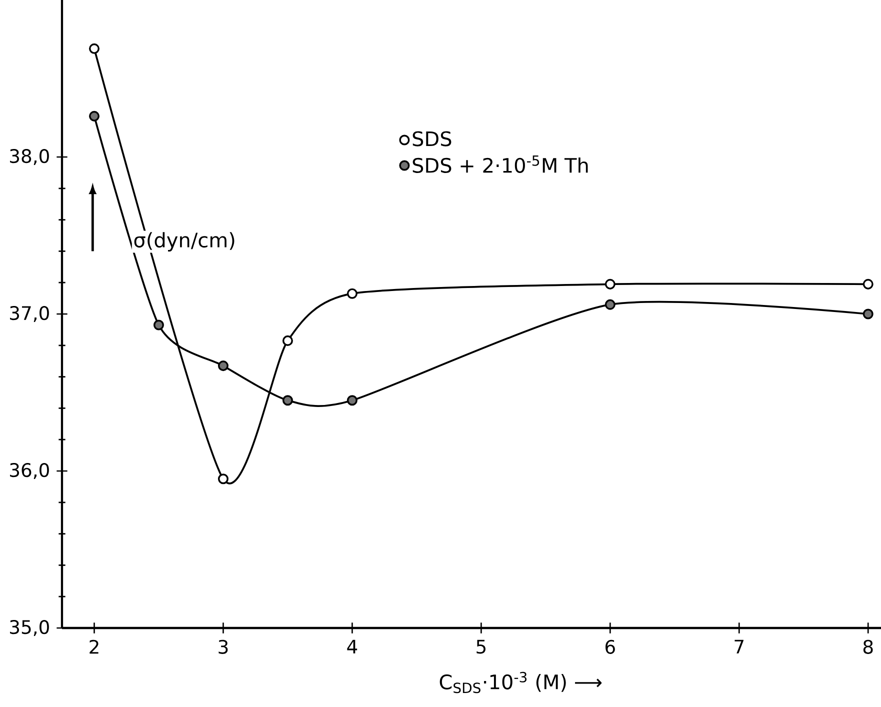  What do you see at coordinates (432, 138) in the screenshot?
I see `legend-label: SDS` at bounding box center [432, 138].